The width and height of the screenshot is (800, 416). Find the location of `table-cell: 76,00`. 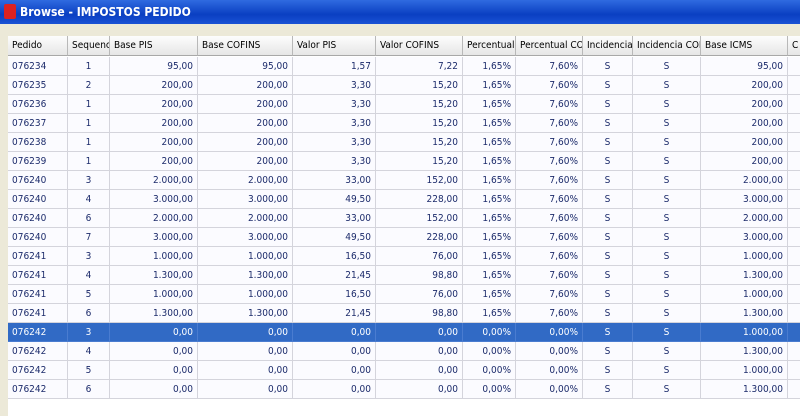

table-cell: 76,00 is located at coordinates (419, 256).